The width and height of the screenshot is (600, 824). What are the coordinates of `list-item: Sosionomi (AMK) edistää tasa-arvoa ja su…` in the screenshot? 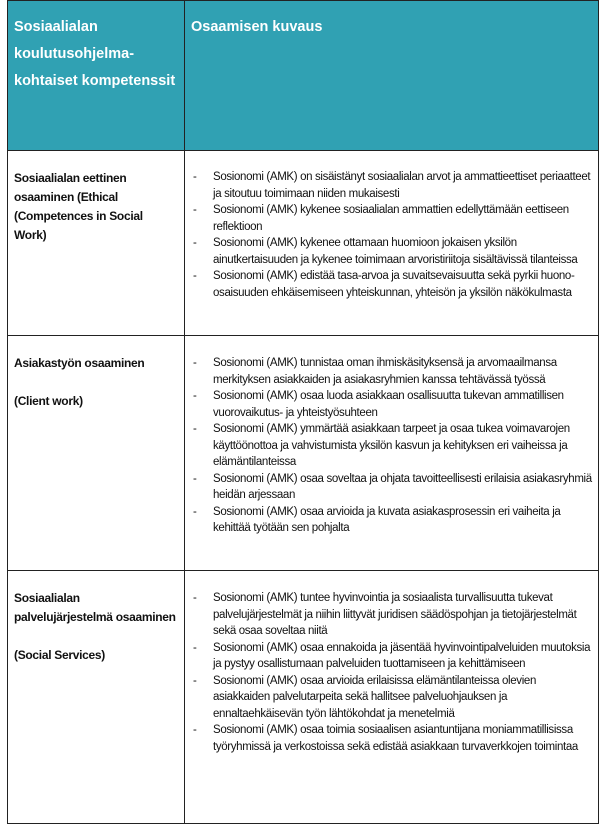 It's located at (392, 284).